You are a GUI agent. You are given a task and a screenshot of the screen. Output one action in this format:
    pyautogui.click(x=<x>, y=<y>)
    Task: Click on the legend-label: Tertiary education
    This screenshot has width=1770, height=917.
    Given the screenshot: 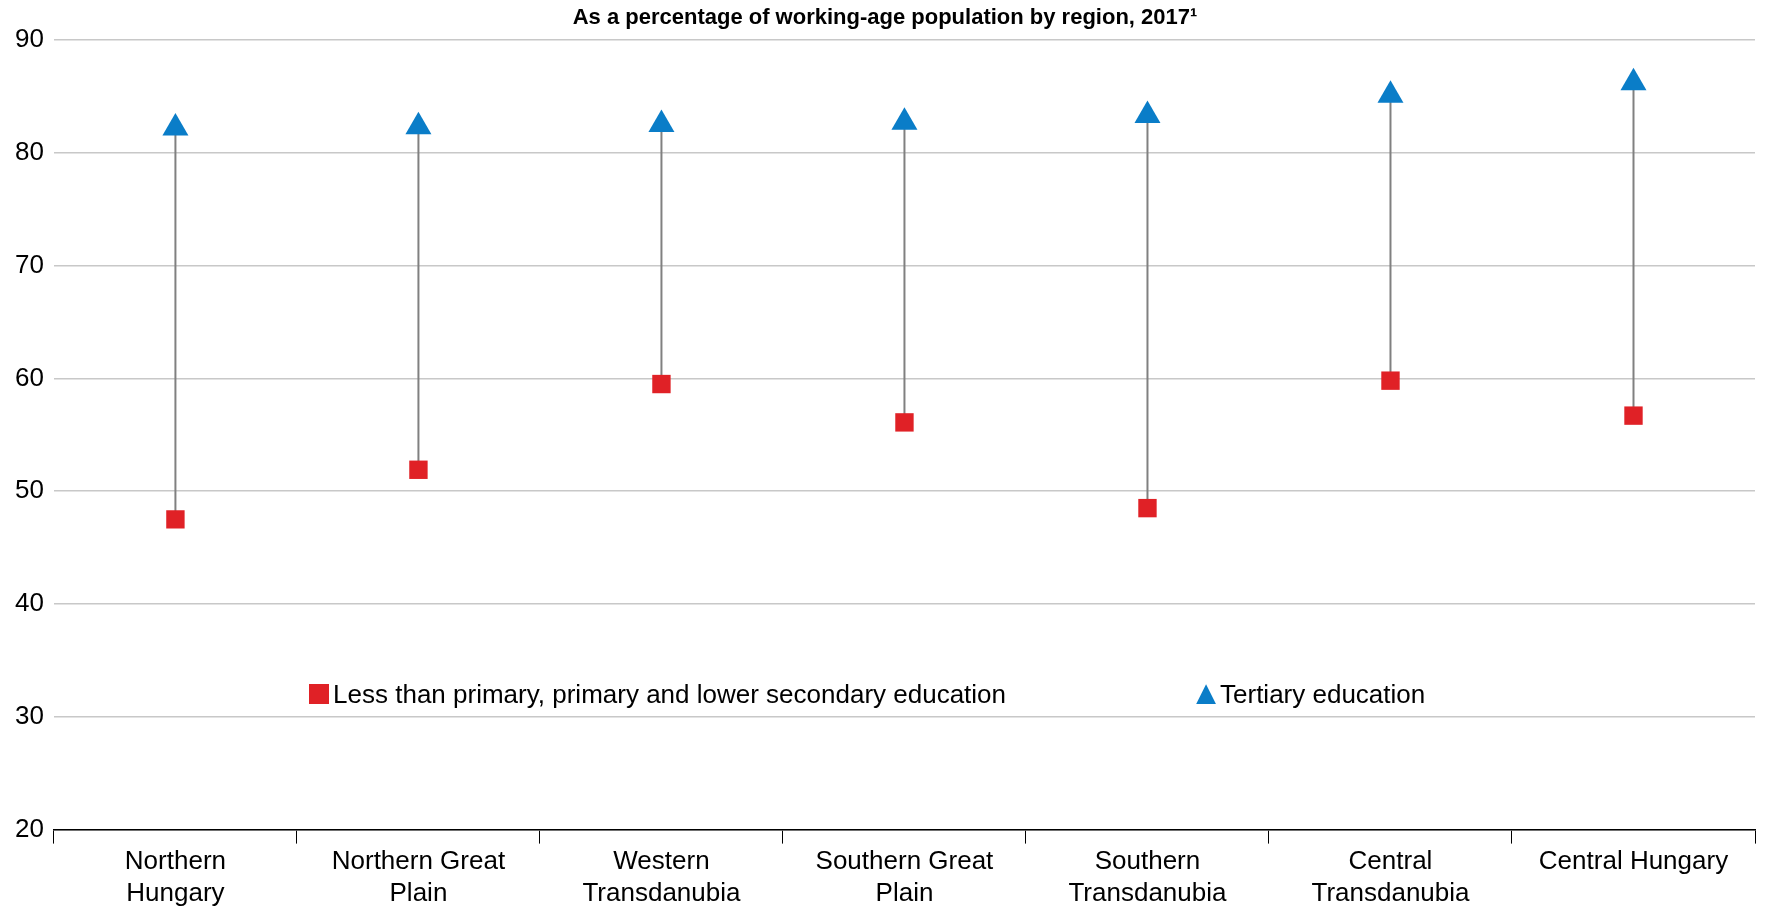 What is the action you would take?
    pyautogui.click(x=1323, y=694)
    